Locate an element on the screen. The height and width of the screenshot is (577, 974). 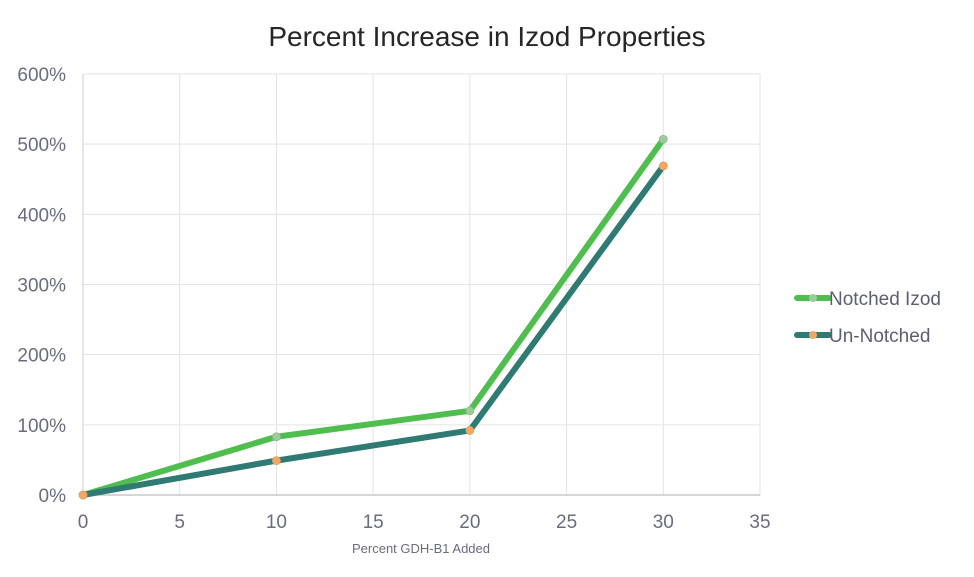
x-tick-label: 35 is located at coordinates (759, 522).